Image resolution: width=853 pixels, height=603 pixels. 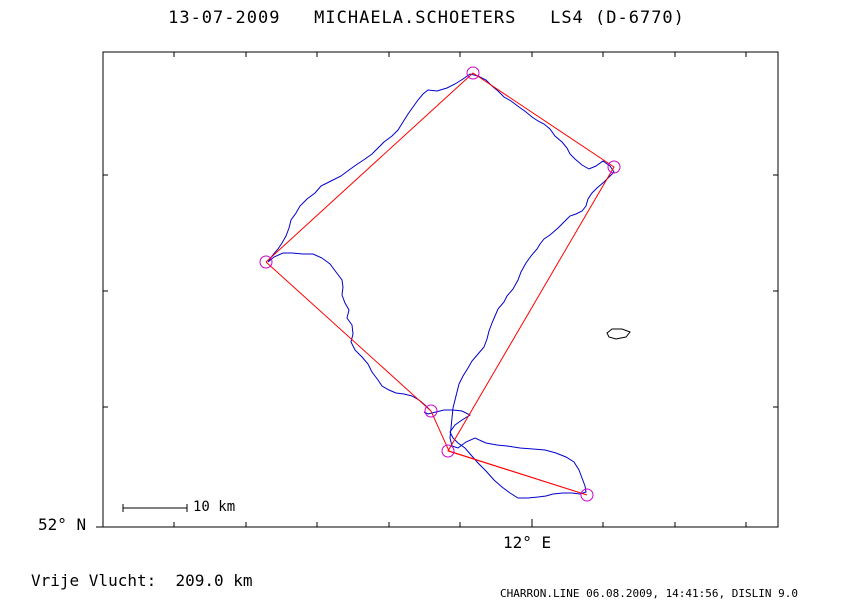 What do you see at coordinates (62, 524) in the screenshot?
I see `latitude-label: 52° N` at bounding box center [62, 524].